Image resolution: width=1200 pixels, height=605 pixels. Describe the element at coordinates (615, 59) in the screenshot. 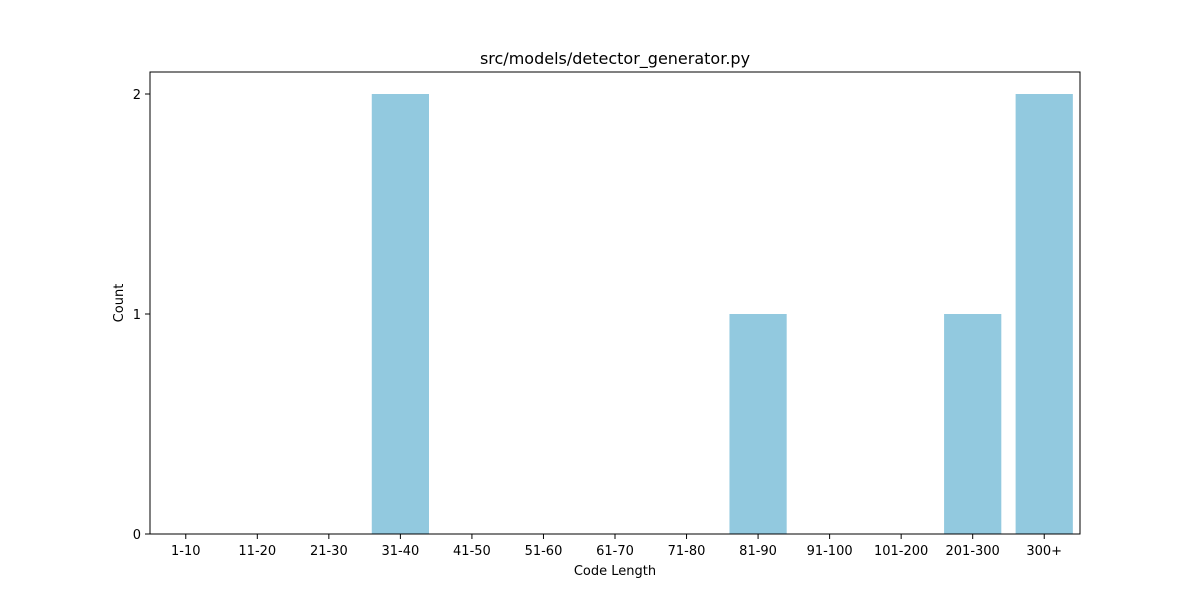

I see `chart-title: src/models/detector_generator.py` at that location.